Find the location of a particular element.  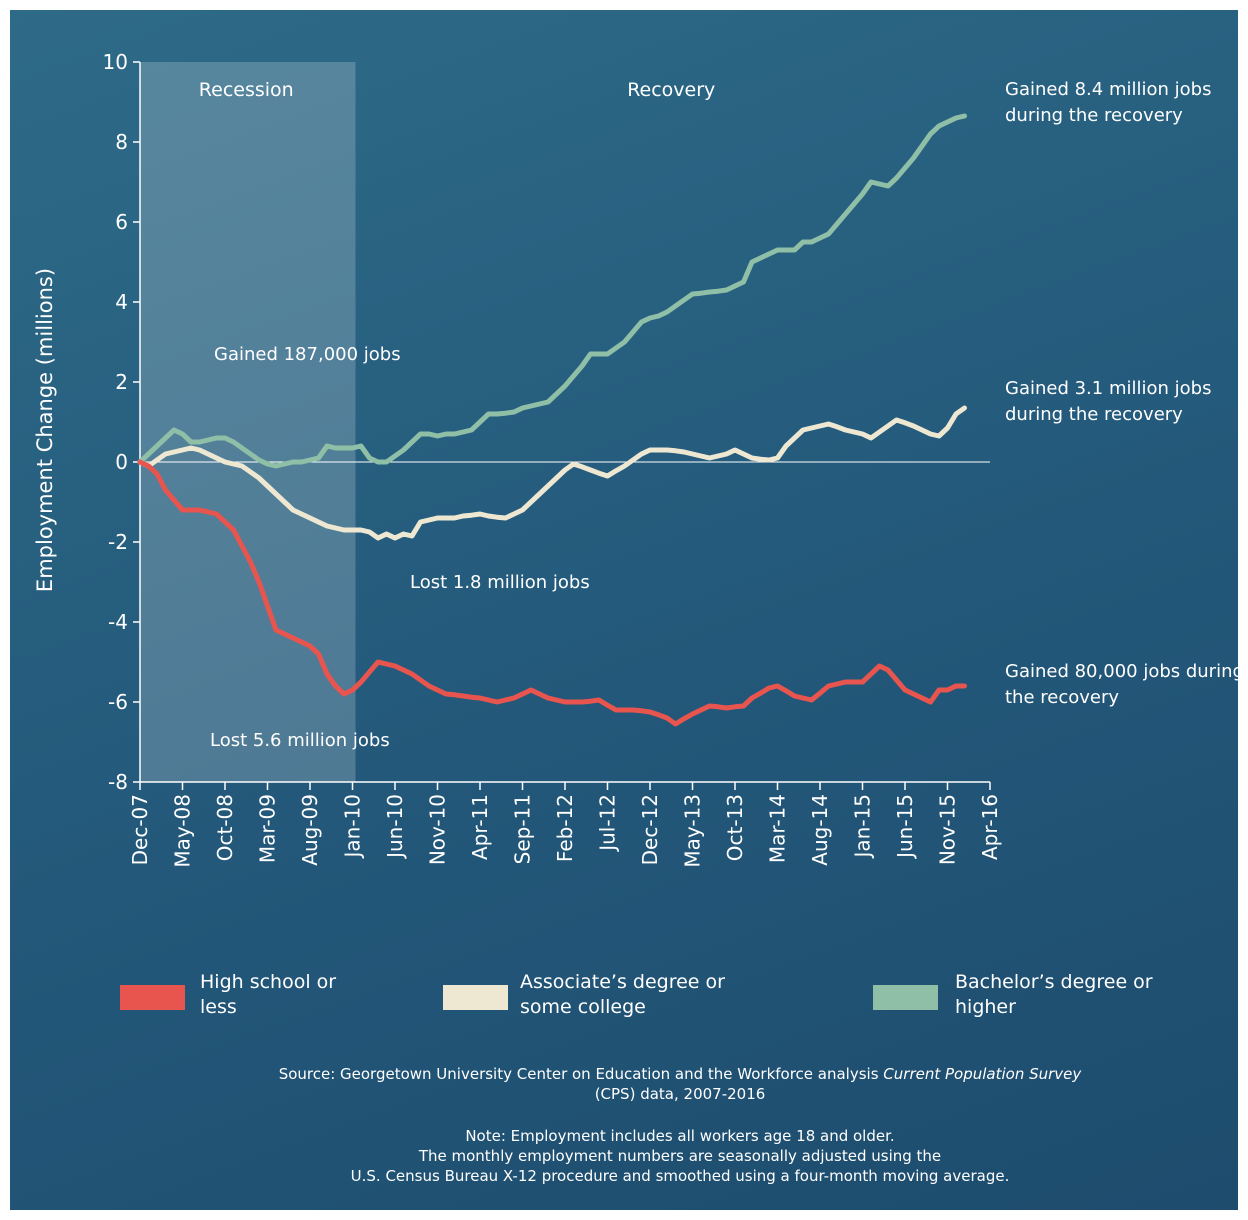

x-tick-label: Jul-12 is located at coordinates (608, 823).